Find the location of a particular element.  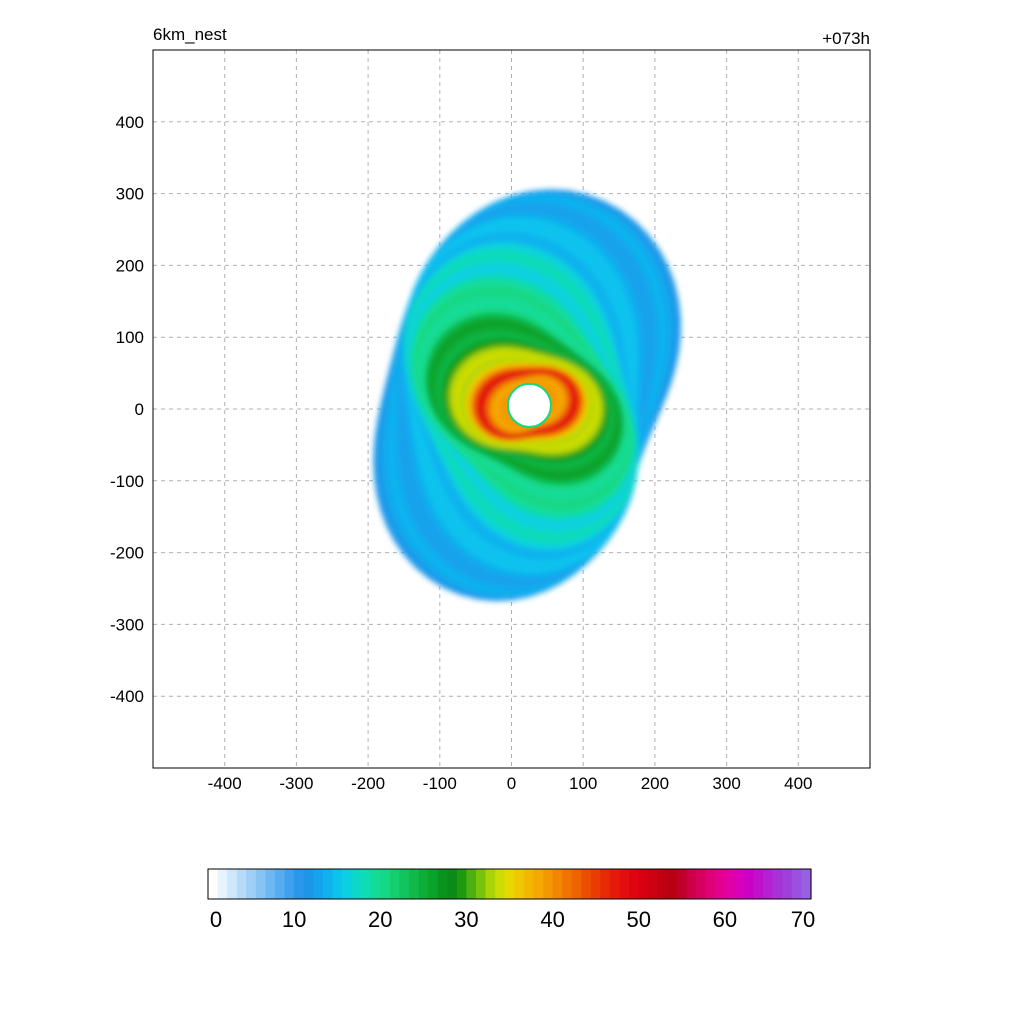

colorbar-tick-label: 0 is located at coordinates (216, 919).